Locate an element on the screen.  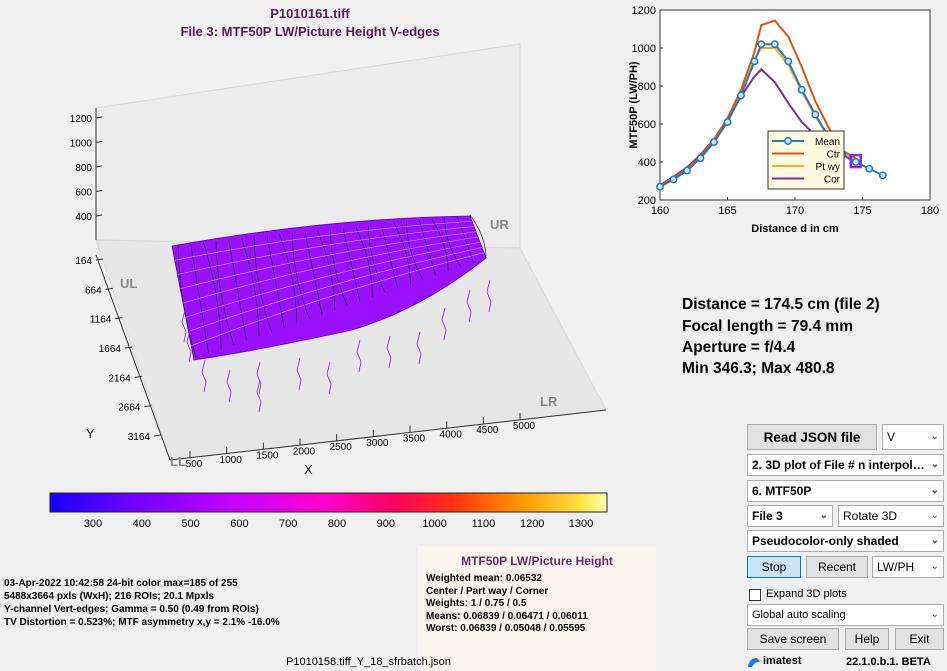
colorbar-tick-label: 1200 is located at coordinates (532, 524).